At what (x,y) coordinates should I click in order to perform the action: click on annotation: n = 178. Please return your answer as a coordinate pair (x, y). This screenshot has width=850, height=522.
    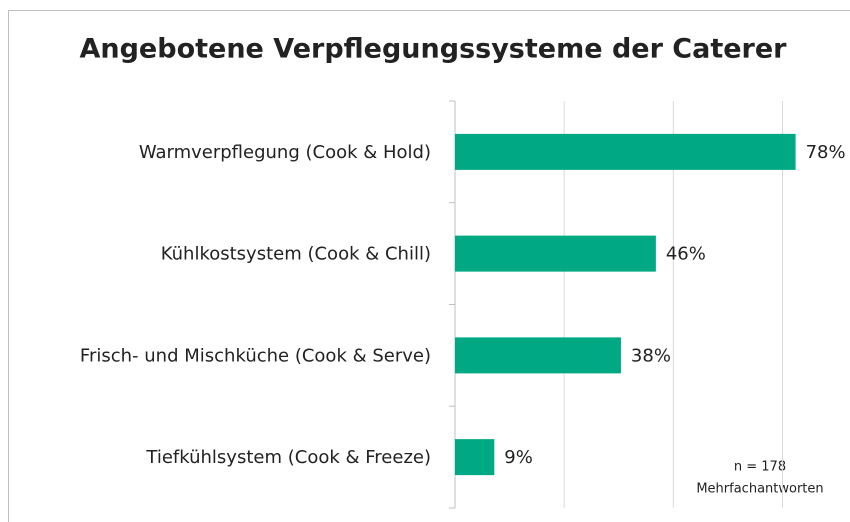
    Looking at the image, I should click on (760, 467).